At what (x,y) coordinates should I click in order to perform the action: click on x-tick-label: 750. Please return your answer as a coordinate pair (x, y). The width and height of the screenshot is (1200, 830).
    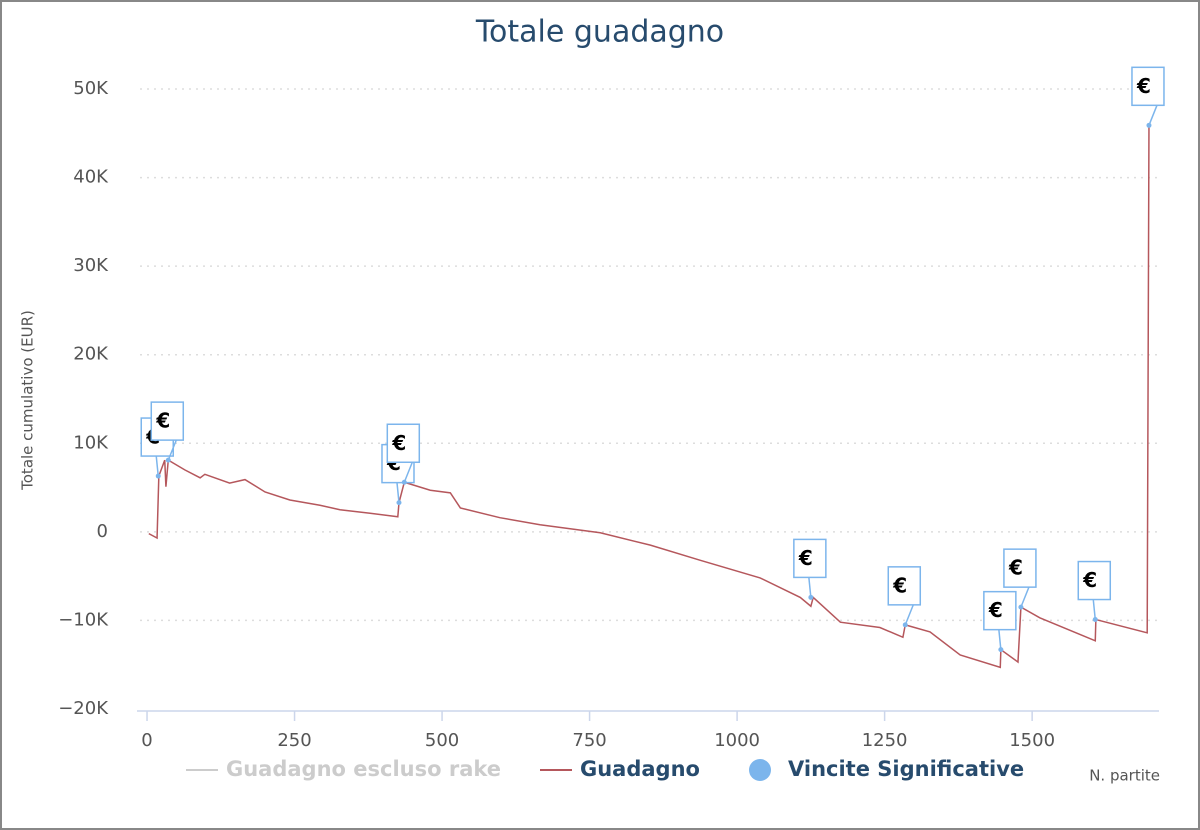
    Looking at the image, I should click on (589, 740).